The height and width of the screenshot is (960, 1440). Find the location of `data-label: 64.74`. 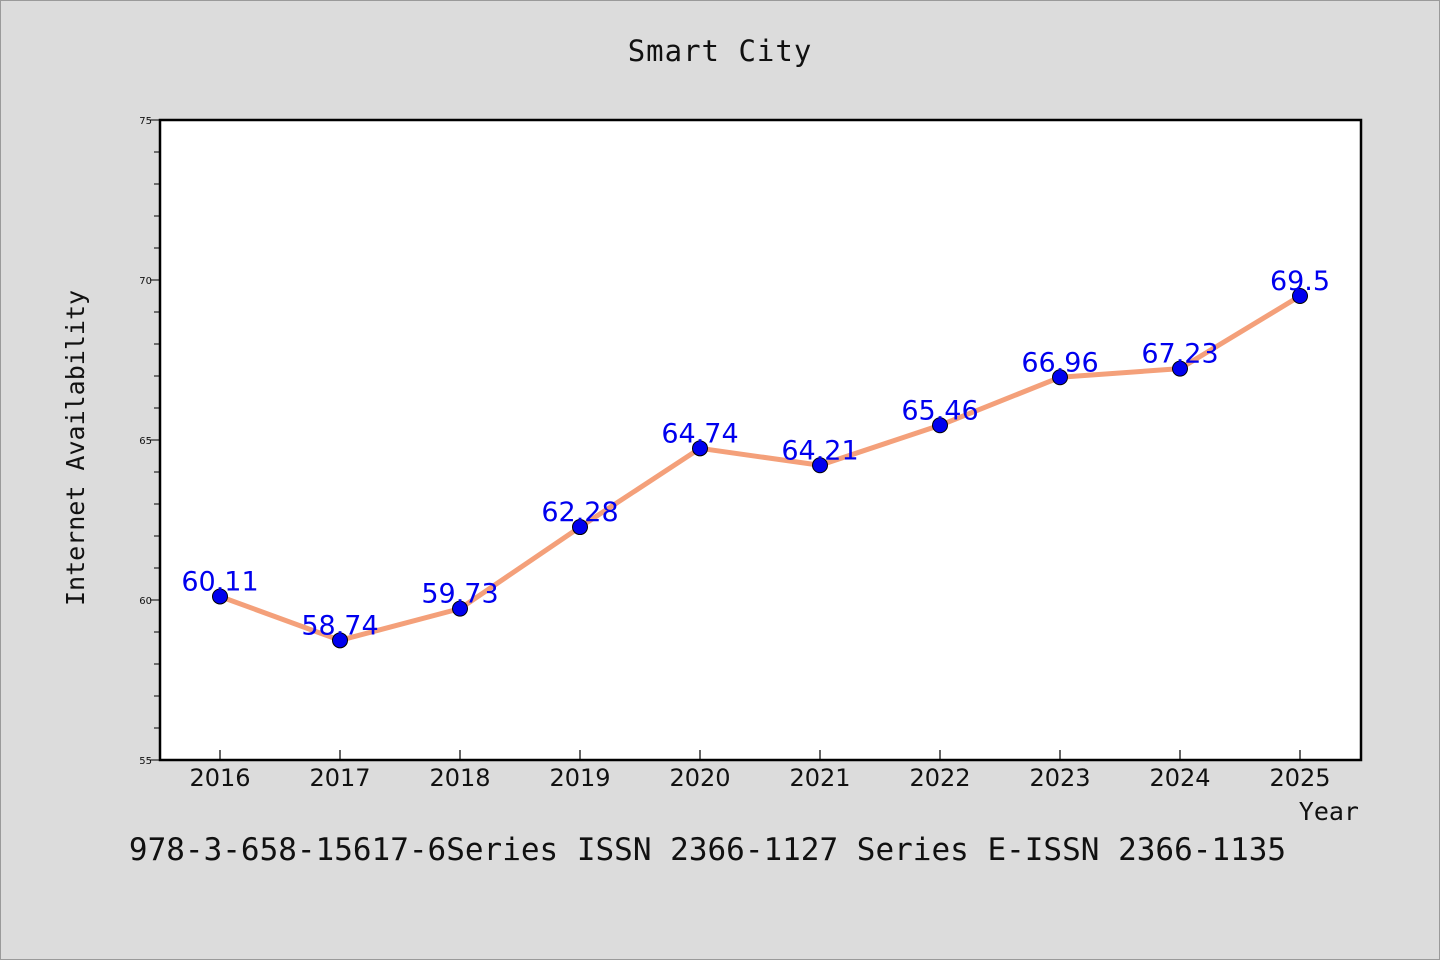

data-label: 64.74 is located at coordinates (699, 433).